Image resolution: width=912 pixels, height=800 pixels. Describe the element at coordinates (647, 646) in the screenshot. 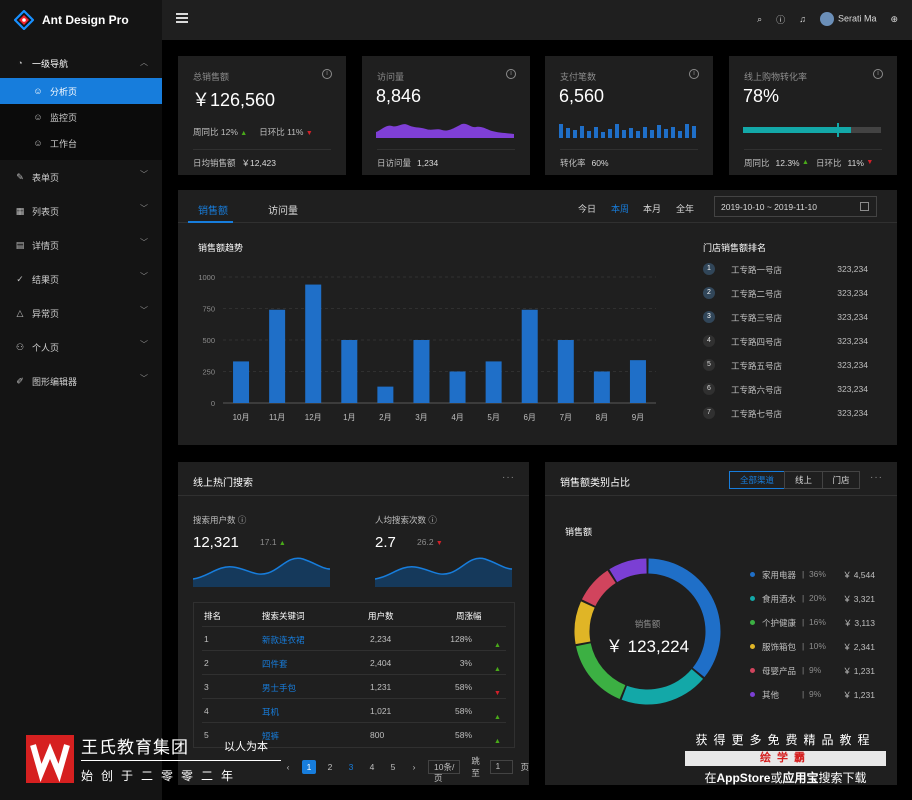

I see `donut-center-value: ￥ 123,224` at that location.